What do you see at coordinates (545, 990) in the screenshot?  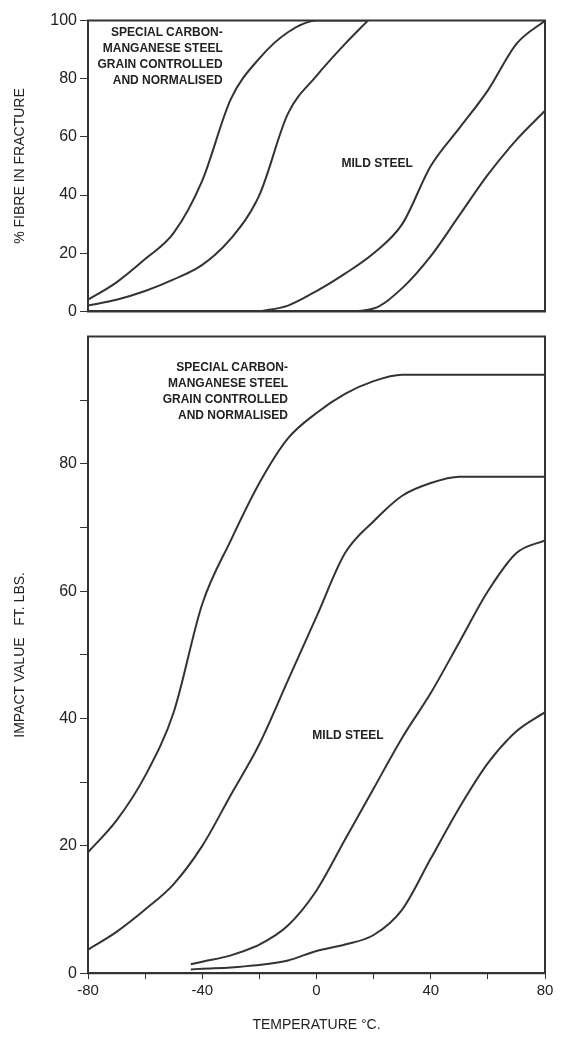 I see `x-tick-label: 80` at bounding box center [545, 990].